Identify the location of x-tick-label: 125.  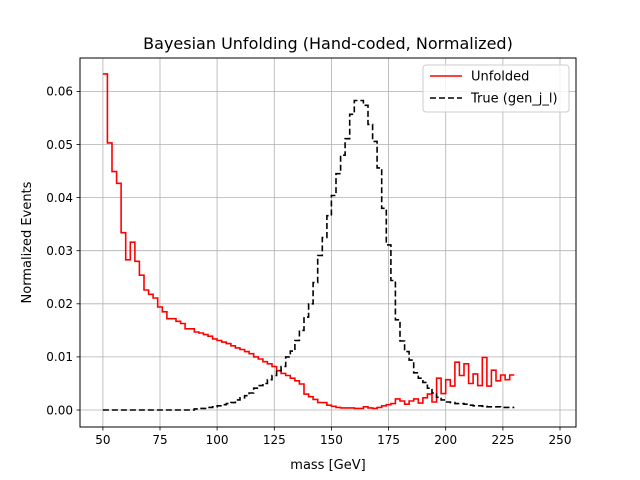
(274, 440).